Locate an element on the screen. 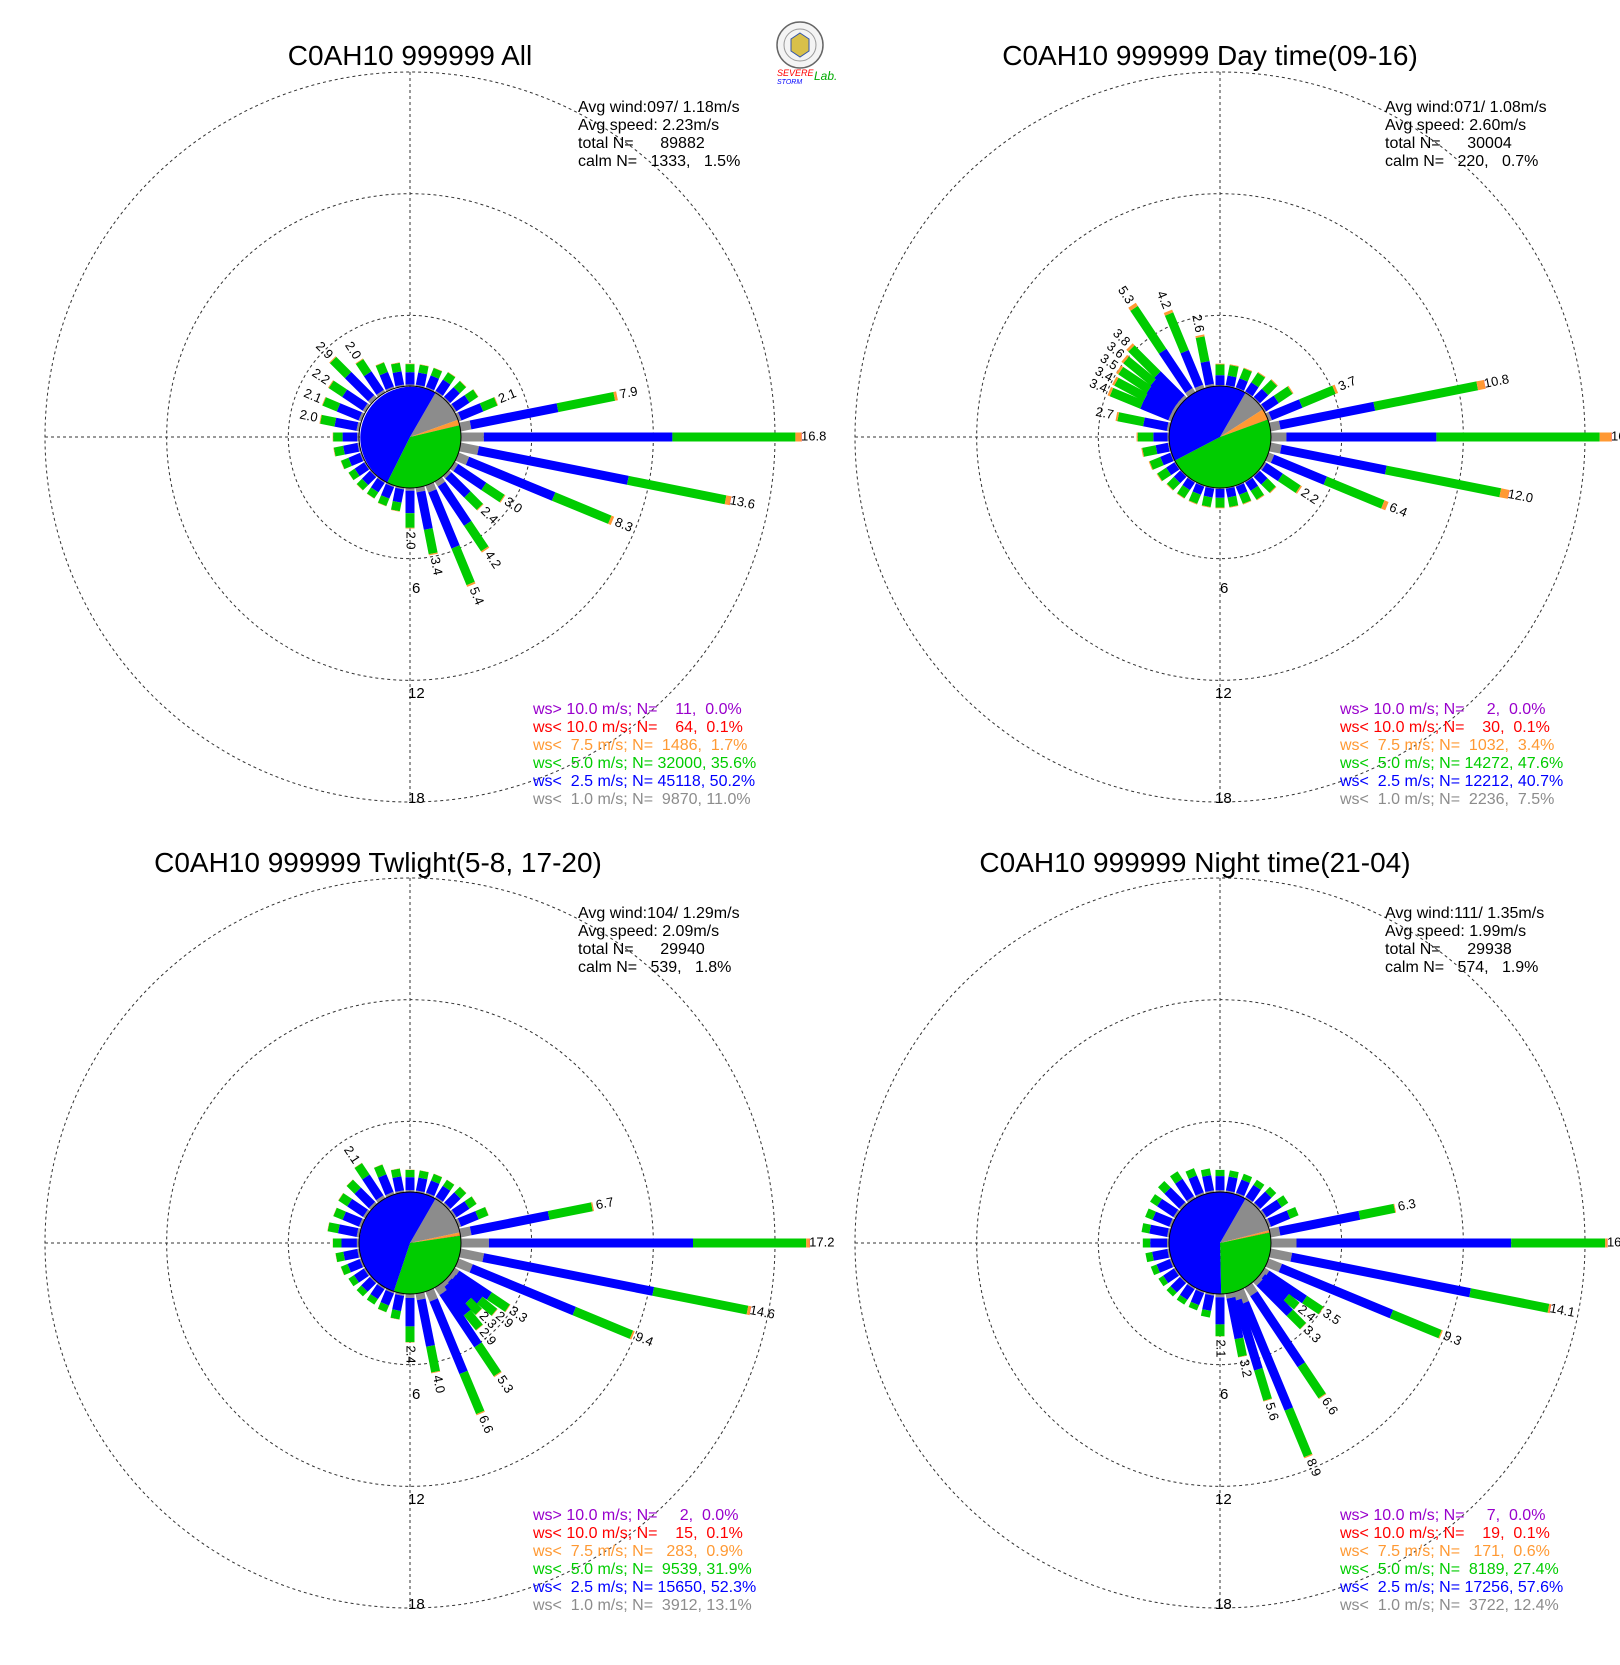  legend-lt1: ws< 1.0 m/s; N= 9870, 11.0% is located at coordinates (641, 799).